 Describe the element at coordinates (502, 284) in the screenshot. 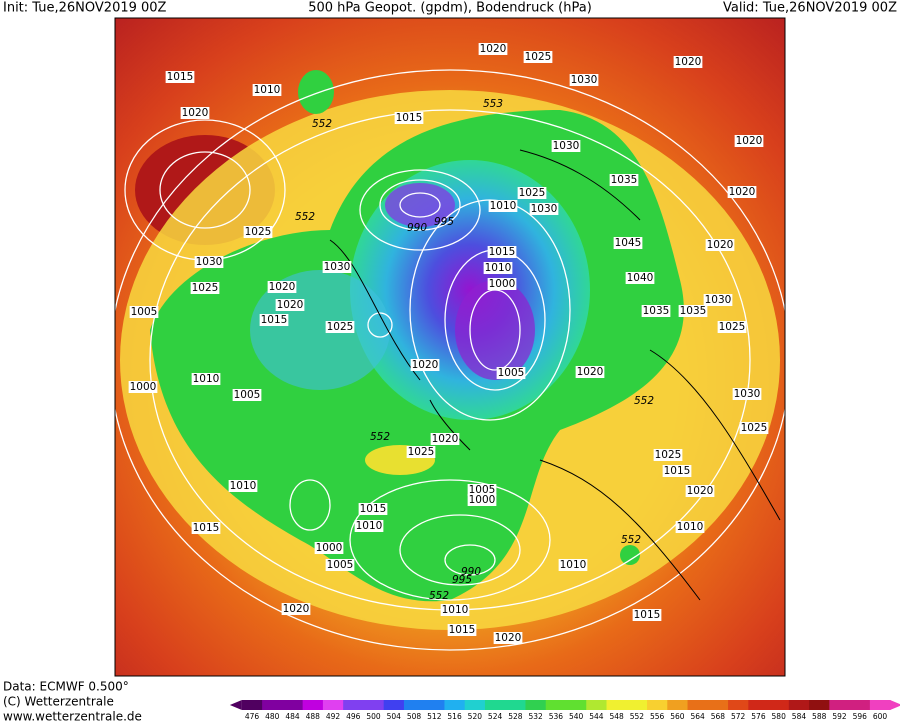

I see `label-text: 1000` at that location.